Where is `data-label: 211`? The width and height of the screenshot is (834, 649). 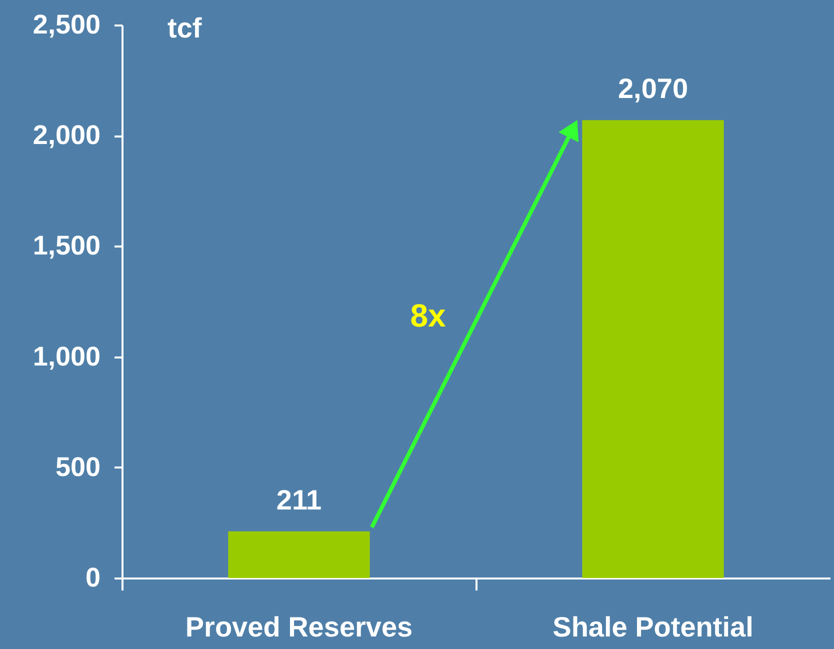 data-label: 211 is located at coordinates (299, 500).